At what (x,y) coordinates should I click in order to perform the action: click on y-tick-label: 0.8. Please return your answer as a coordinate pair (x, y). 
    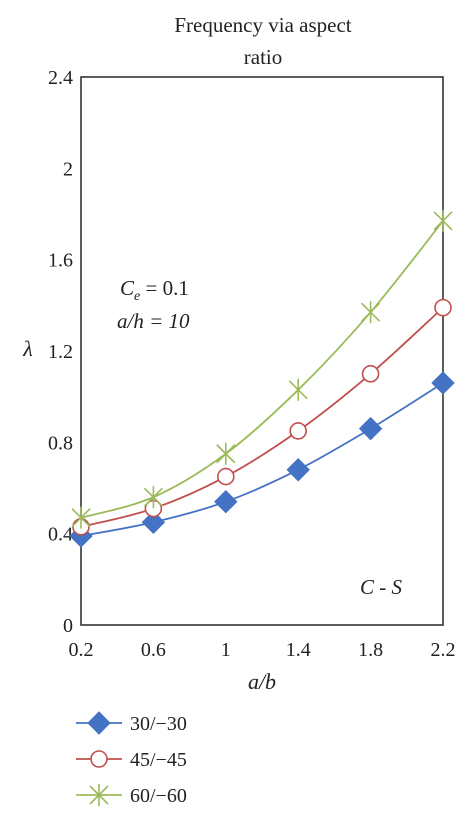
    Looking at the image, I should click on (60, 443).